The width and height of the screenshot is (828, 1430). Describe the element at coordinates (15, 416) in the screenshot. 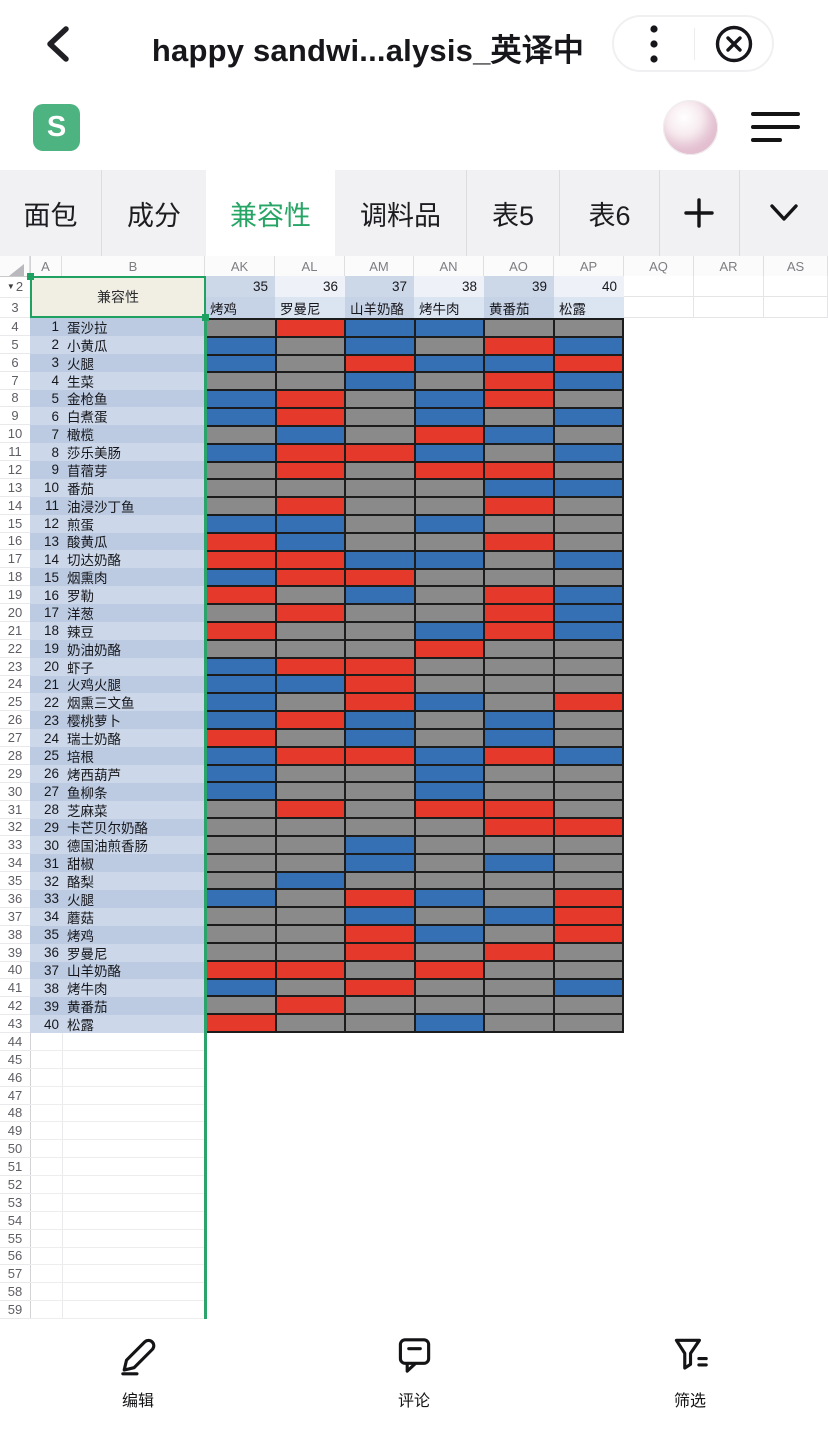

I see `row-header-9: 9` at that location.